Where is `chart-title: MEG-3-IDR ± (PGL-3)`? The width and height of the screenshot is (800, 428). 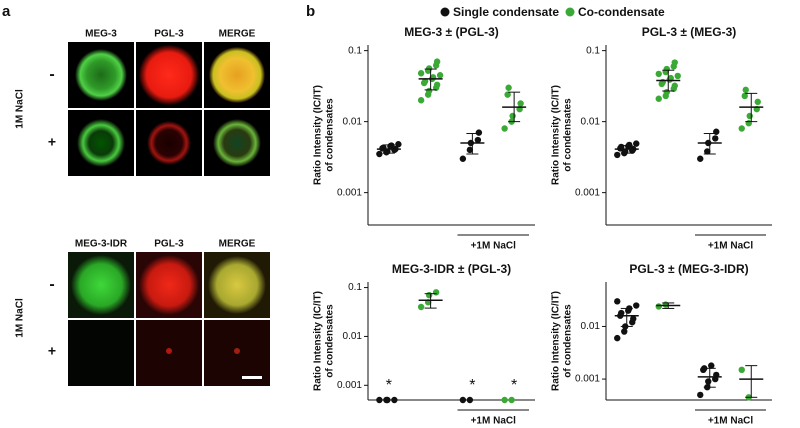 chart-title: MEG-3-IDR ± (PGL-3) is located at coordinates (451, 269).